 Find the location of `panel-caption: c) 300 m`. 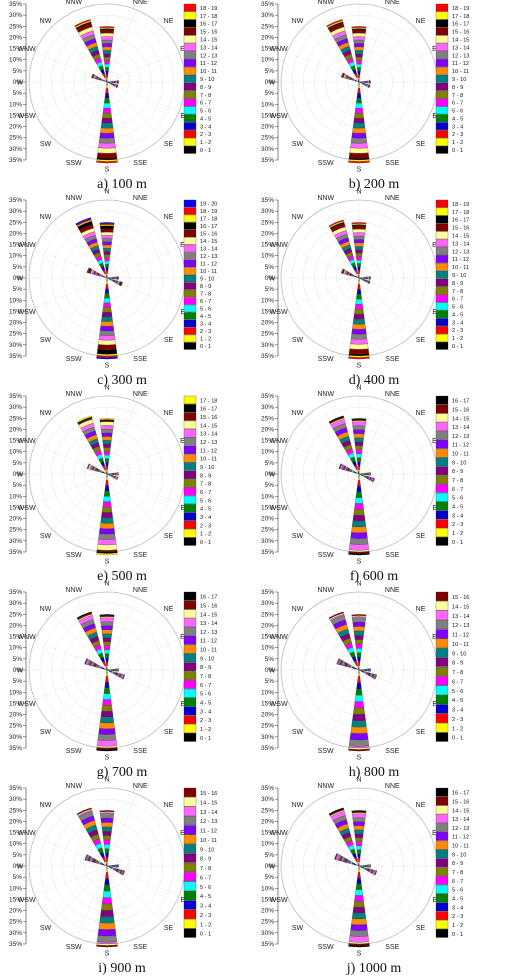

panel-caption: c) 300 m is located at coordinates (122, 380).